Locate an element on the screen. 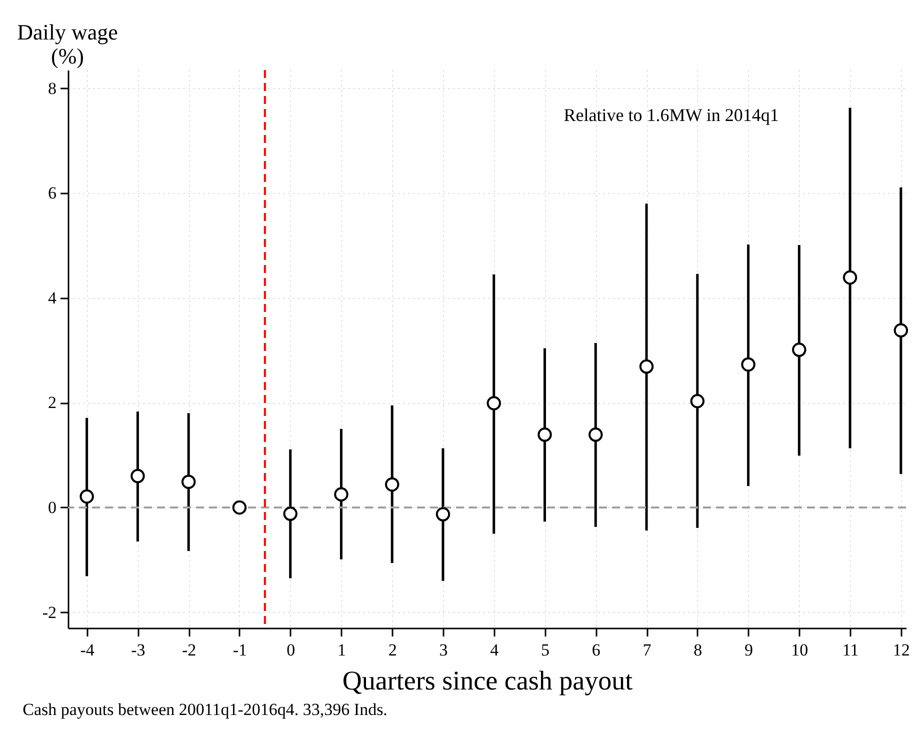 This screenshot has height=739, width=913. y-tick-label: 6 is located at coordinates (52, 193).